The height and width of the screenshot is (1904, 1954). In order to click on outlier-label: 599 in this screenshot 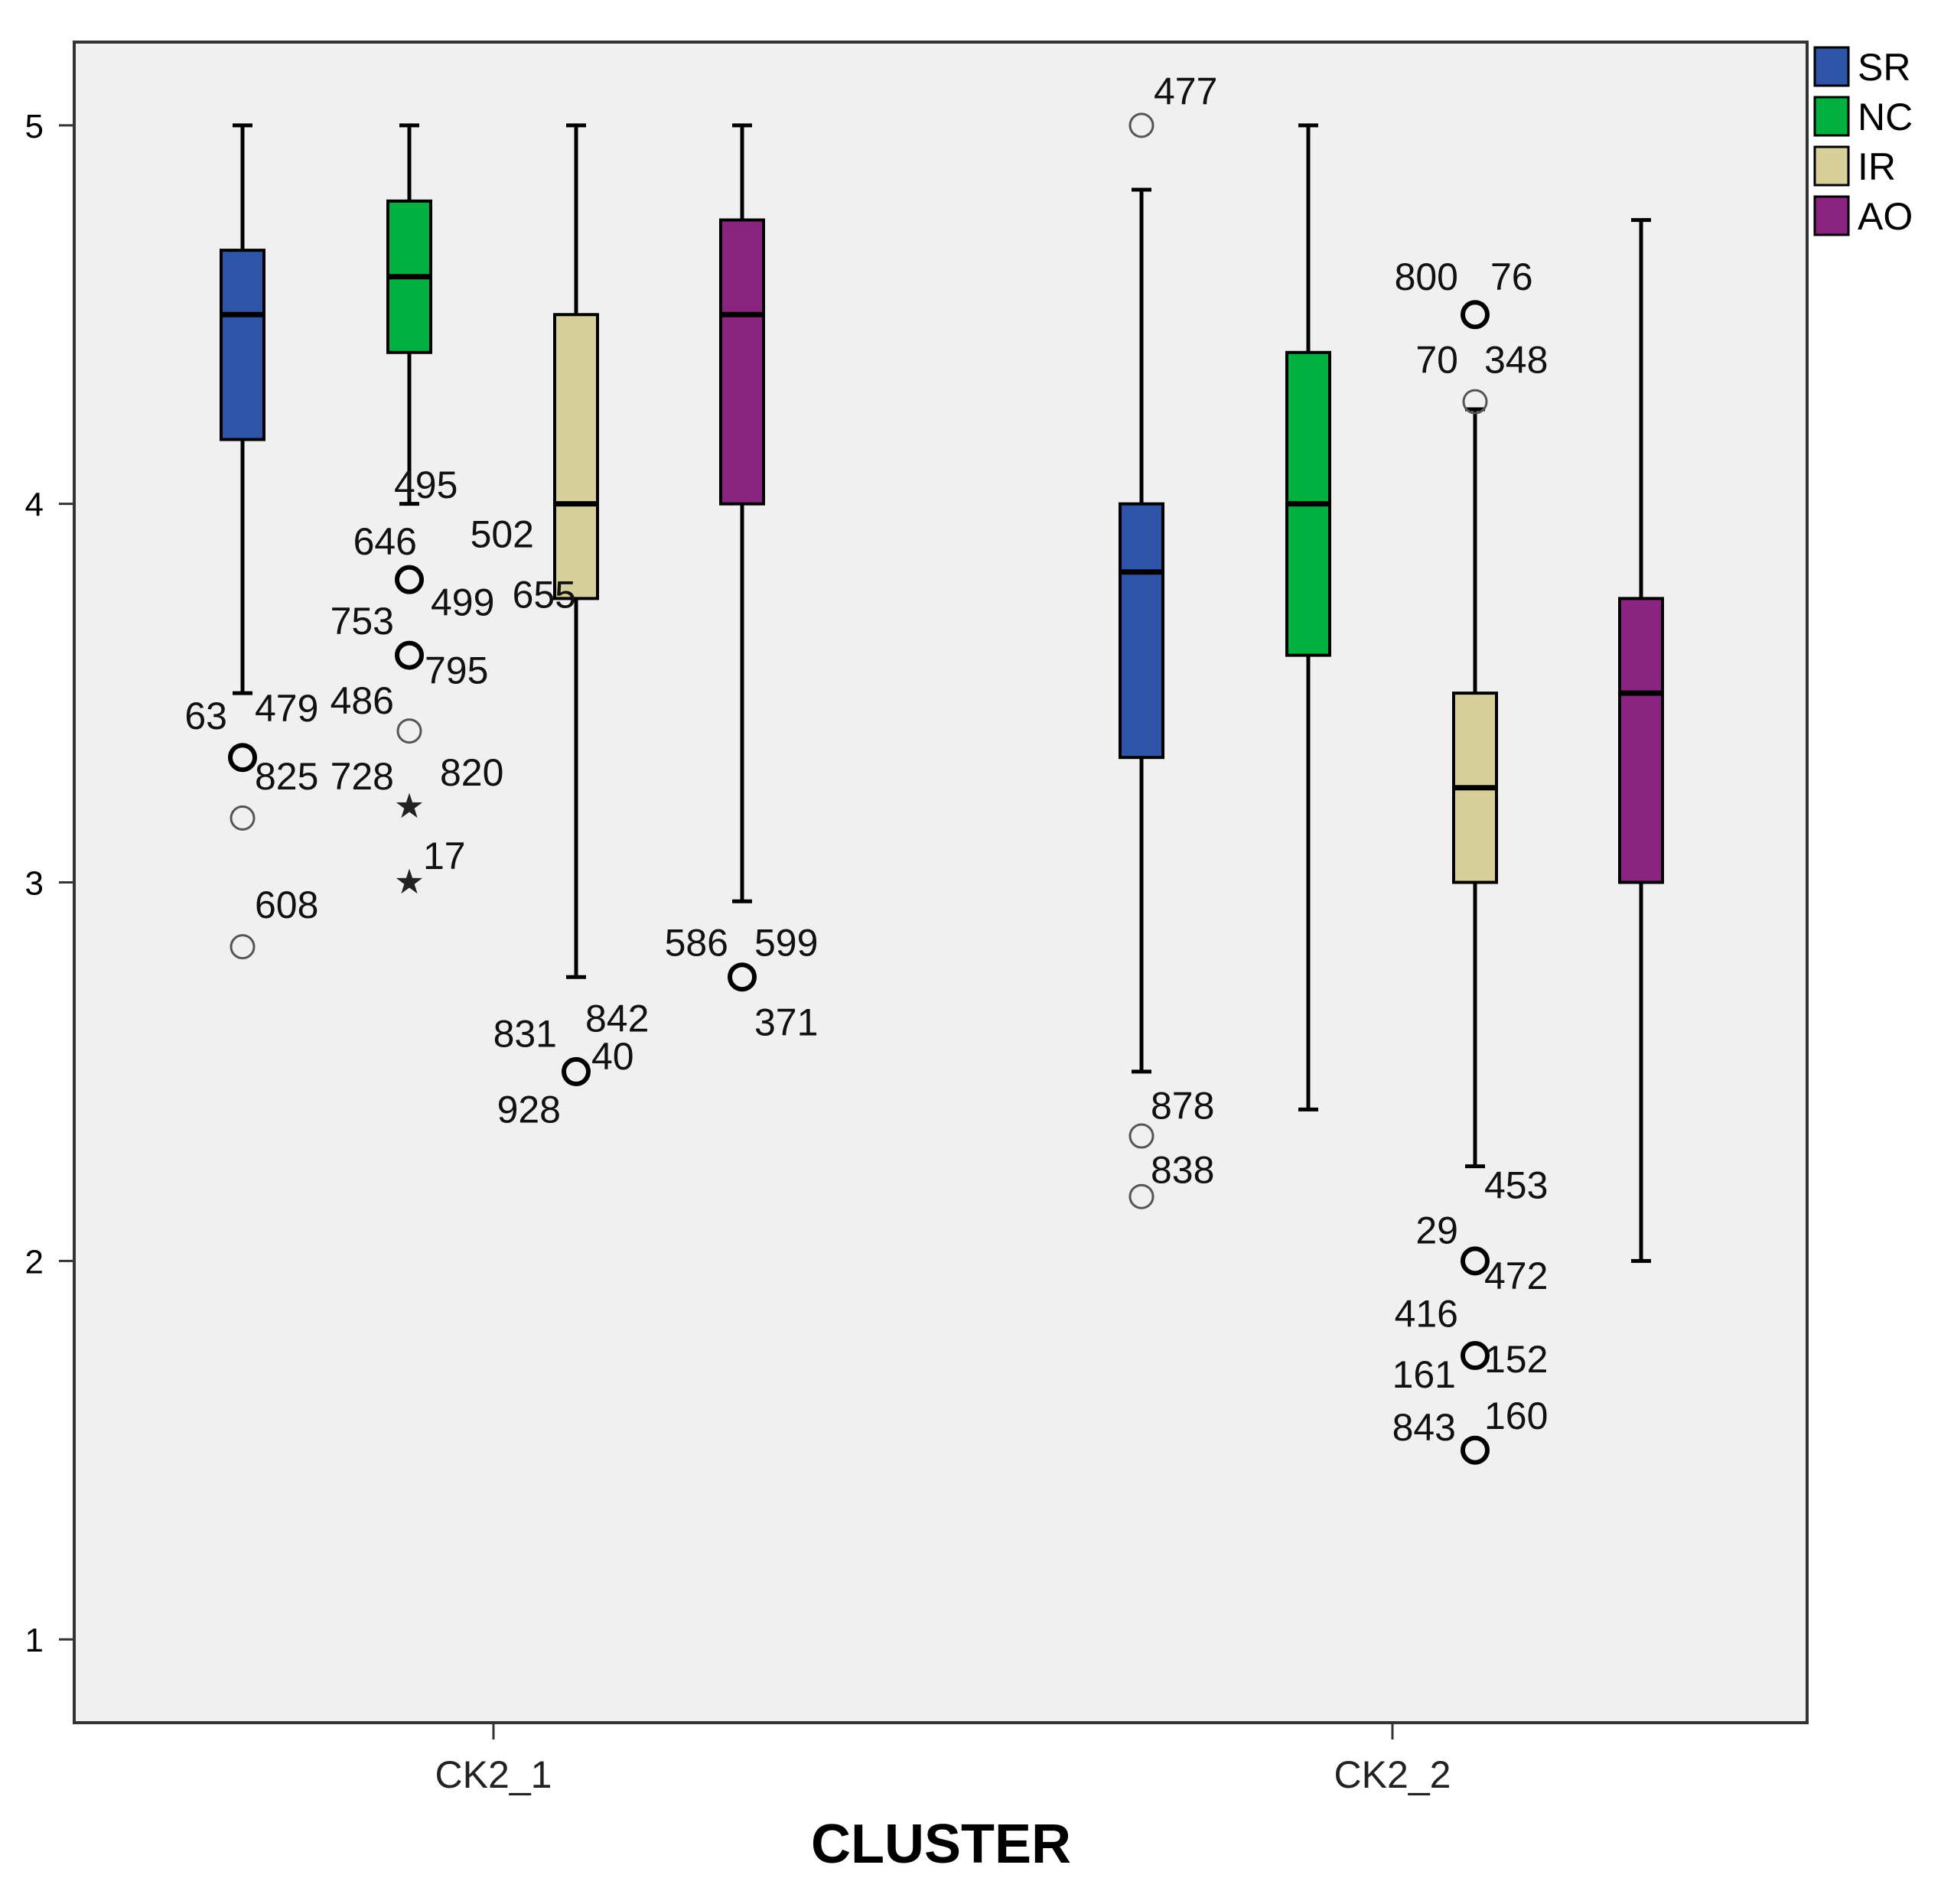, I will do `click(786, 943)`.